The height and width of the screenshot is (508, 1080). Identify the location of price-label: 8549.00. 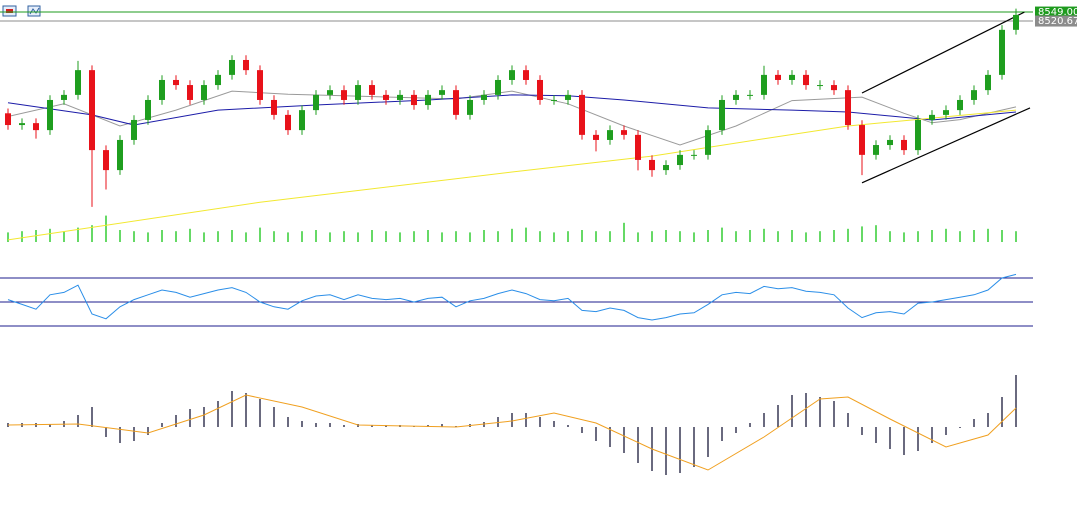
(1058, 12).